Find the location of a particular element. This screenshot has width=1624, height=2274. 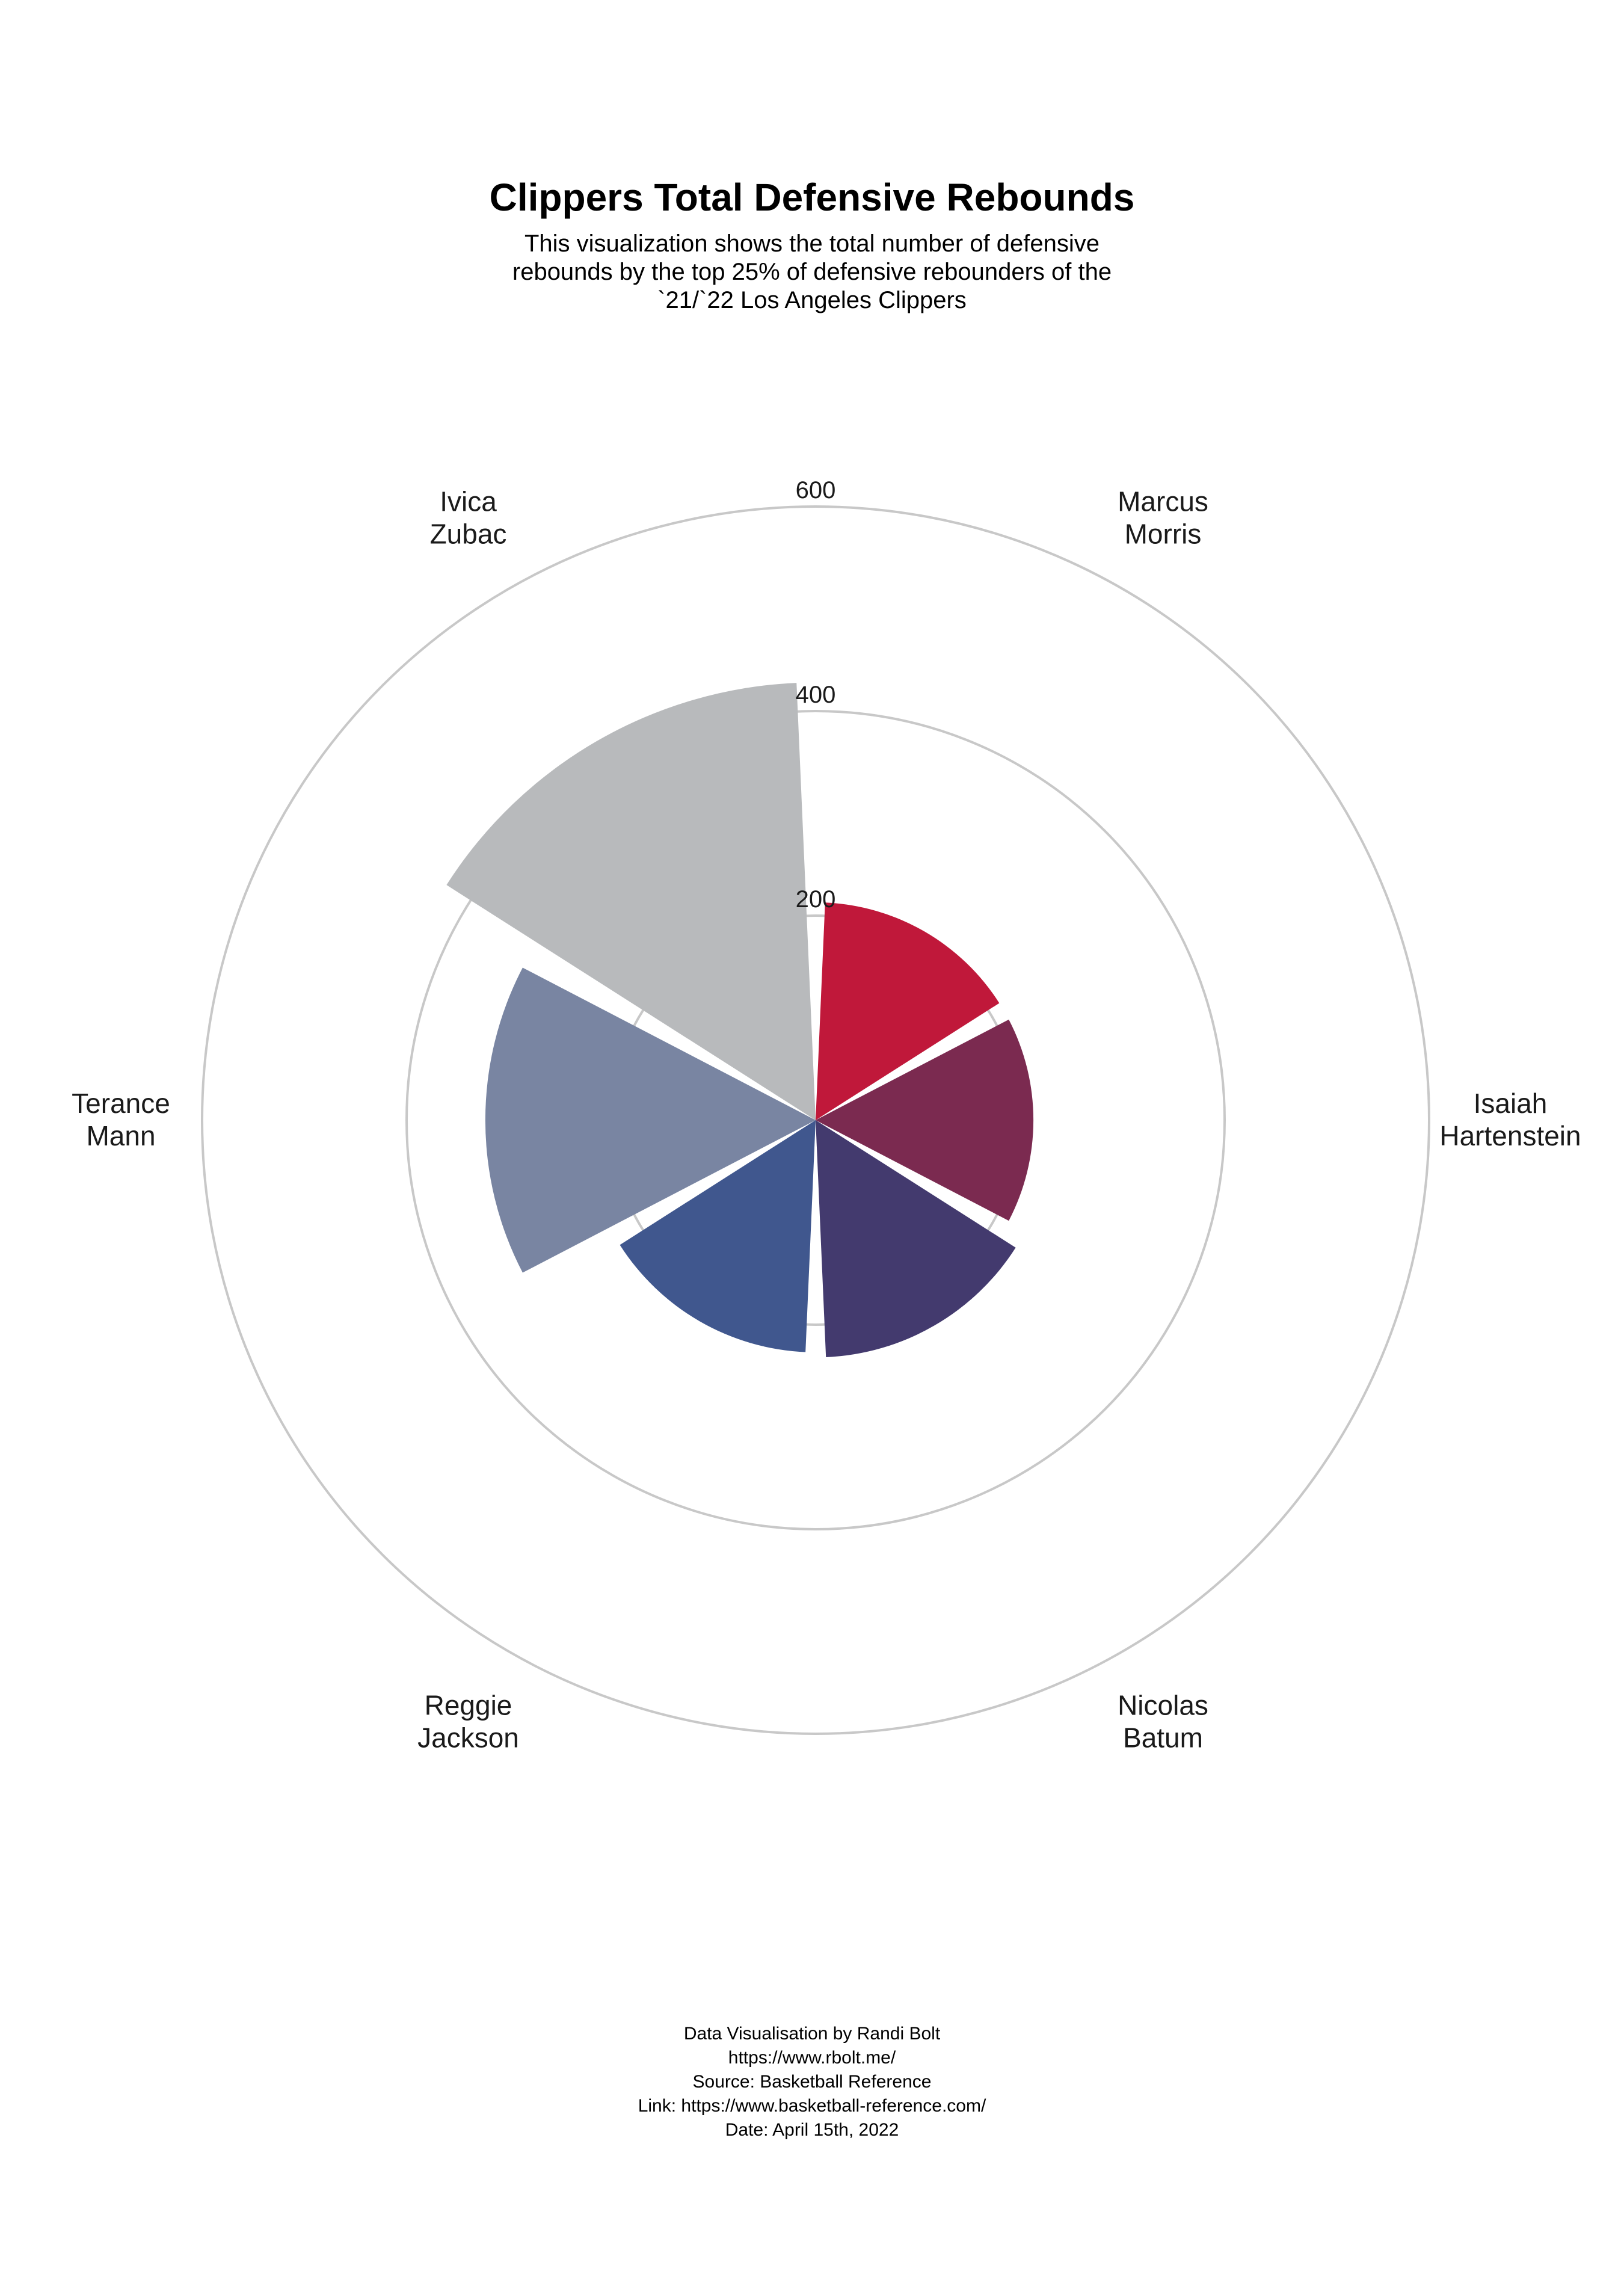

bar-isaiah-hartenstein is located at coordinates (925, 1120).